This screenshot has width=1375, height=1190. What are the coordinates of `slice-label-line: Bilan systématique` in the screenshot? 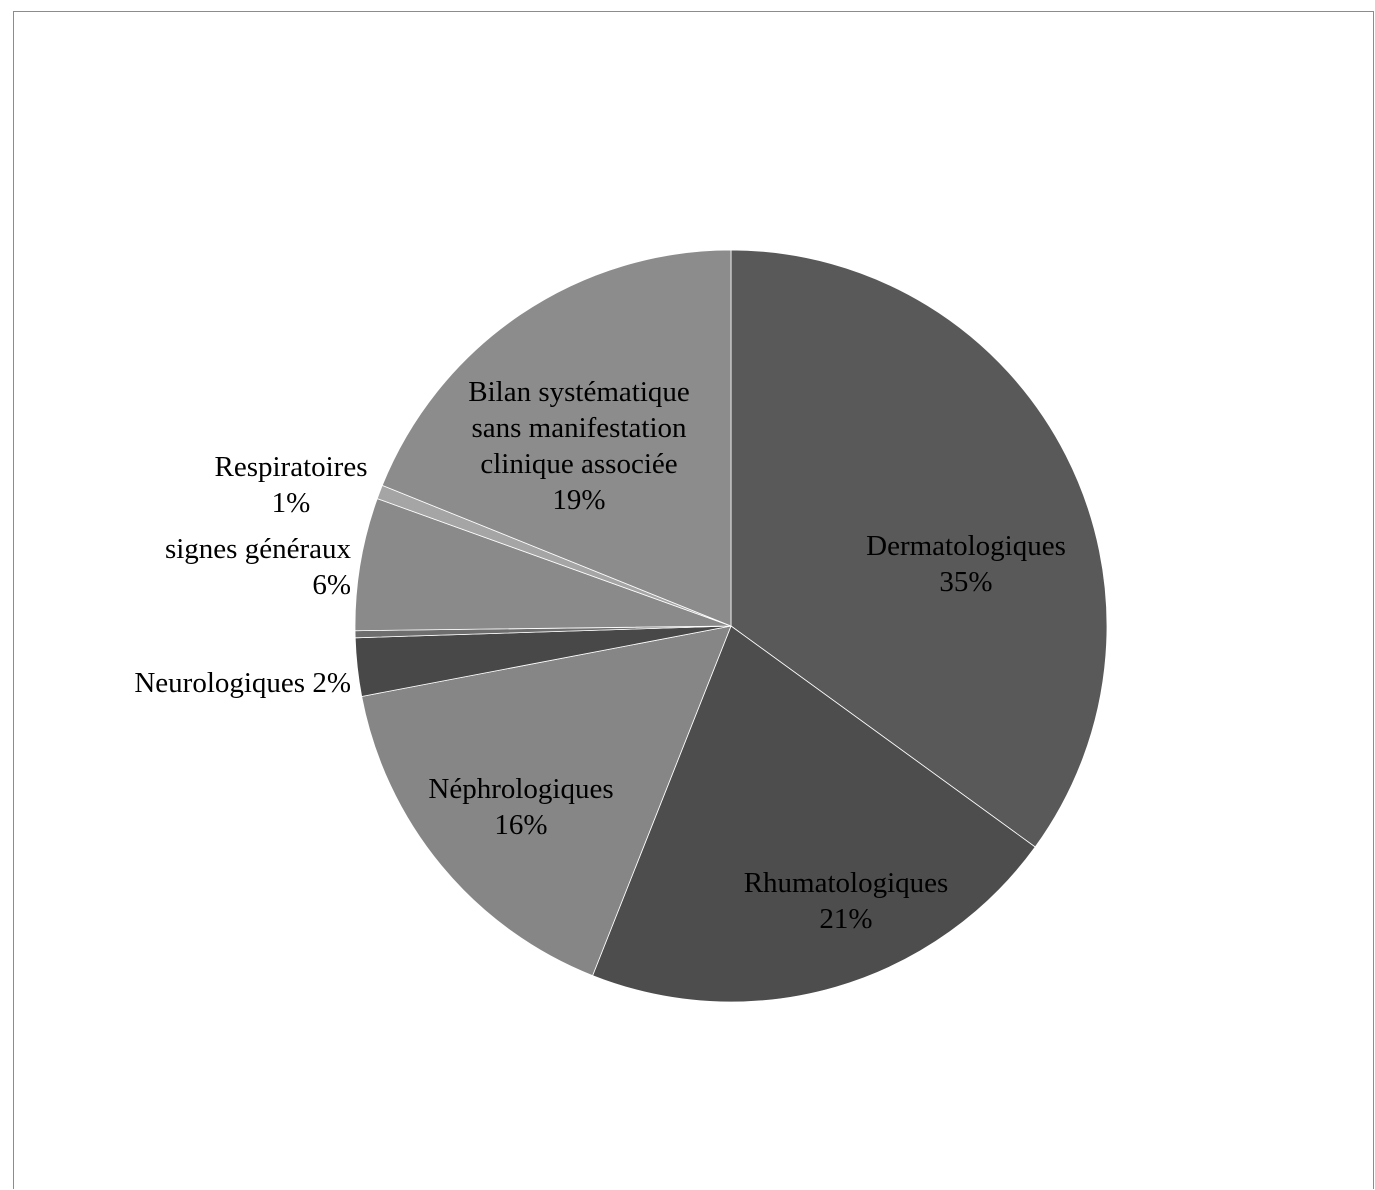 It's located at (579, 392).